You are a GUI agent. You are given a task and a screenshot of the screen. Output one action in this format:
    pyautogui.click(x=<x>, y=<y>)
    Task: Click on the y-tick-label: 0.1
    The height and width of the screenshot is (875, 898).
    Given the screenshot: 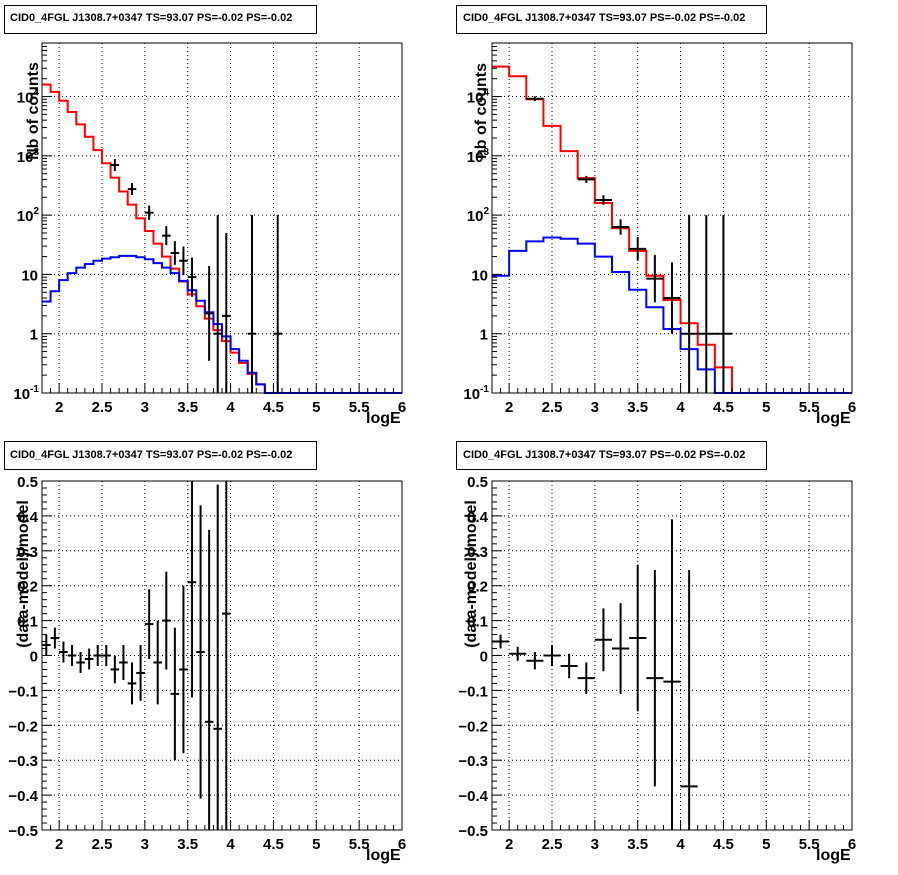 What is the action you would take?
    pyautogui.click(x=27, y=622)
    